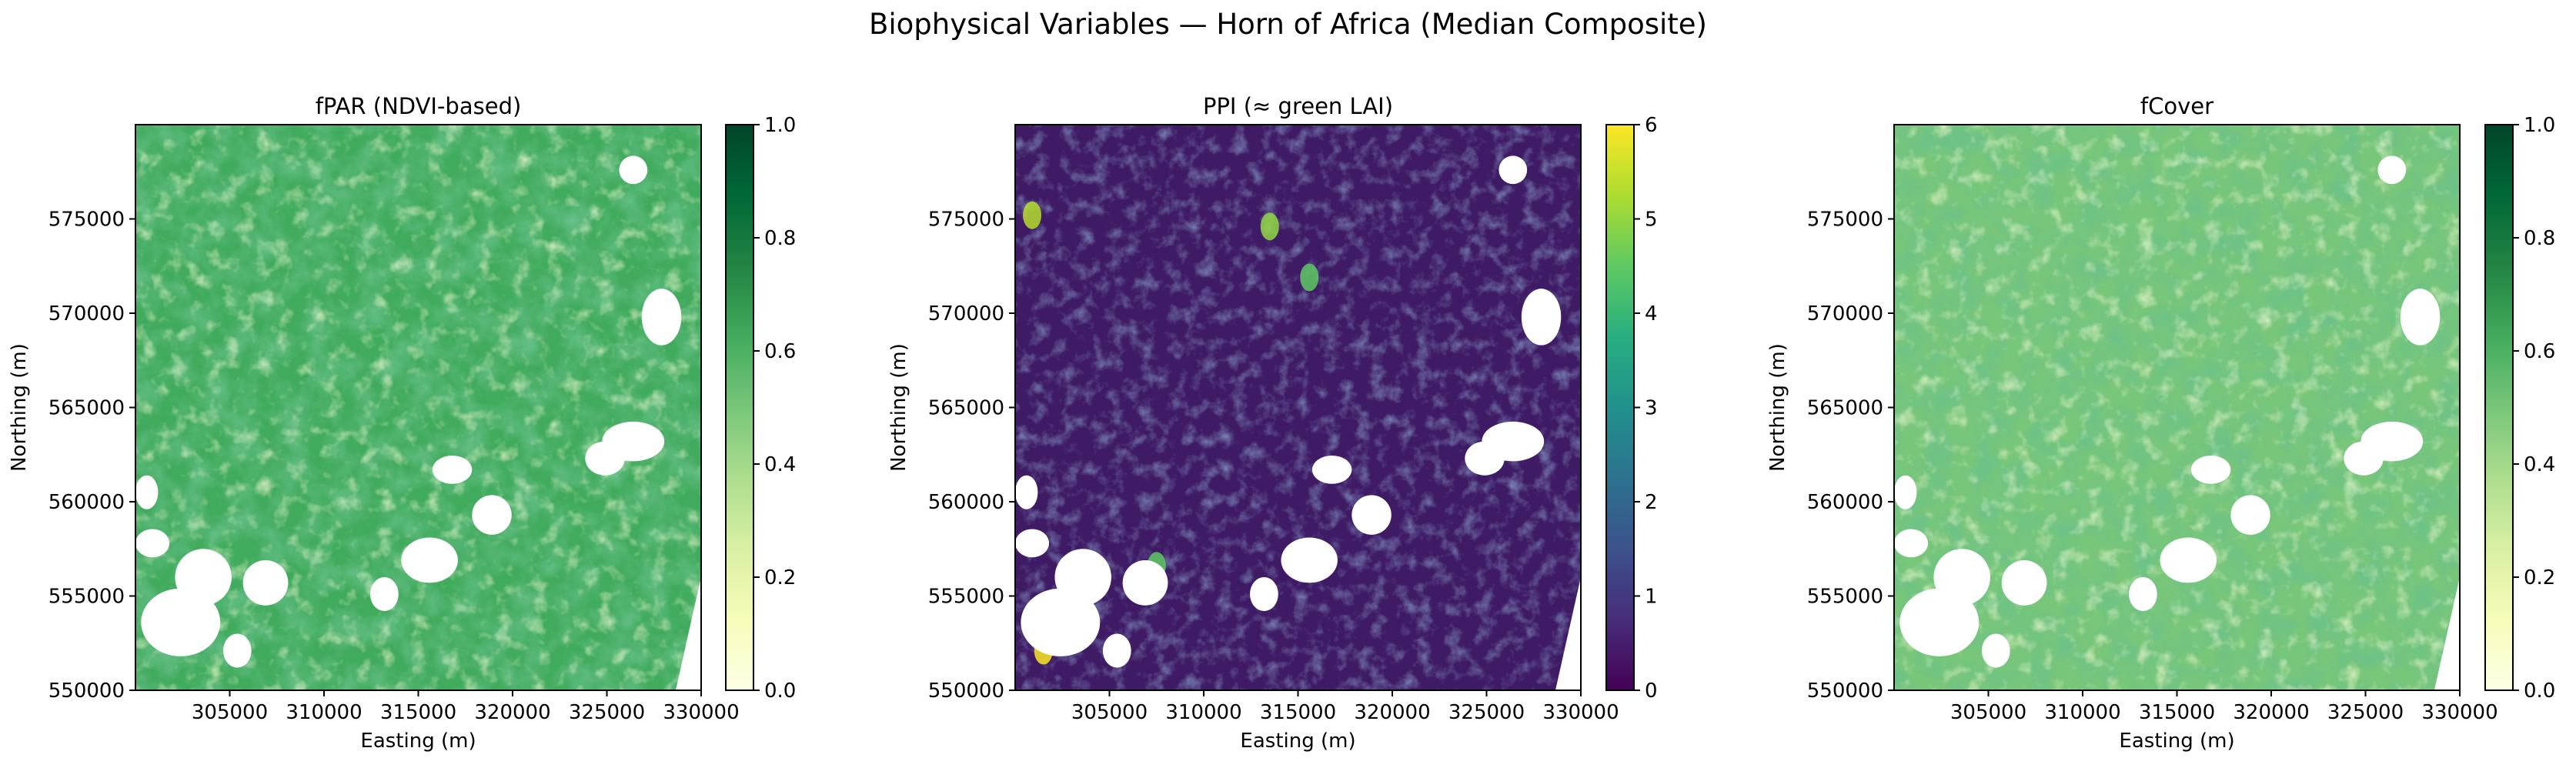 The width and height of the screenshot is (2576, 768). Describe the element at coordinates (1651, 597) in the screenshot. I see `colorbar-tick-label: 1` at that location.